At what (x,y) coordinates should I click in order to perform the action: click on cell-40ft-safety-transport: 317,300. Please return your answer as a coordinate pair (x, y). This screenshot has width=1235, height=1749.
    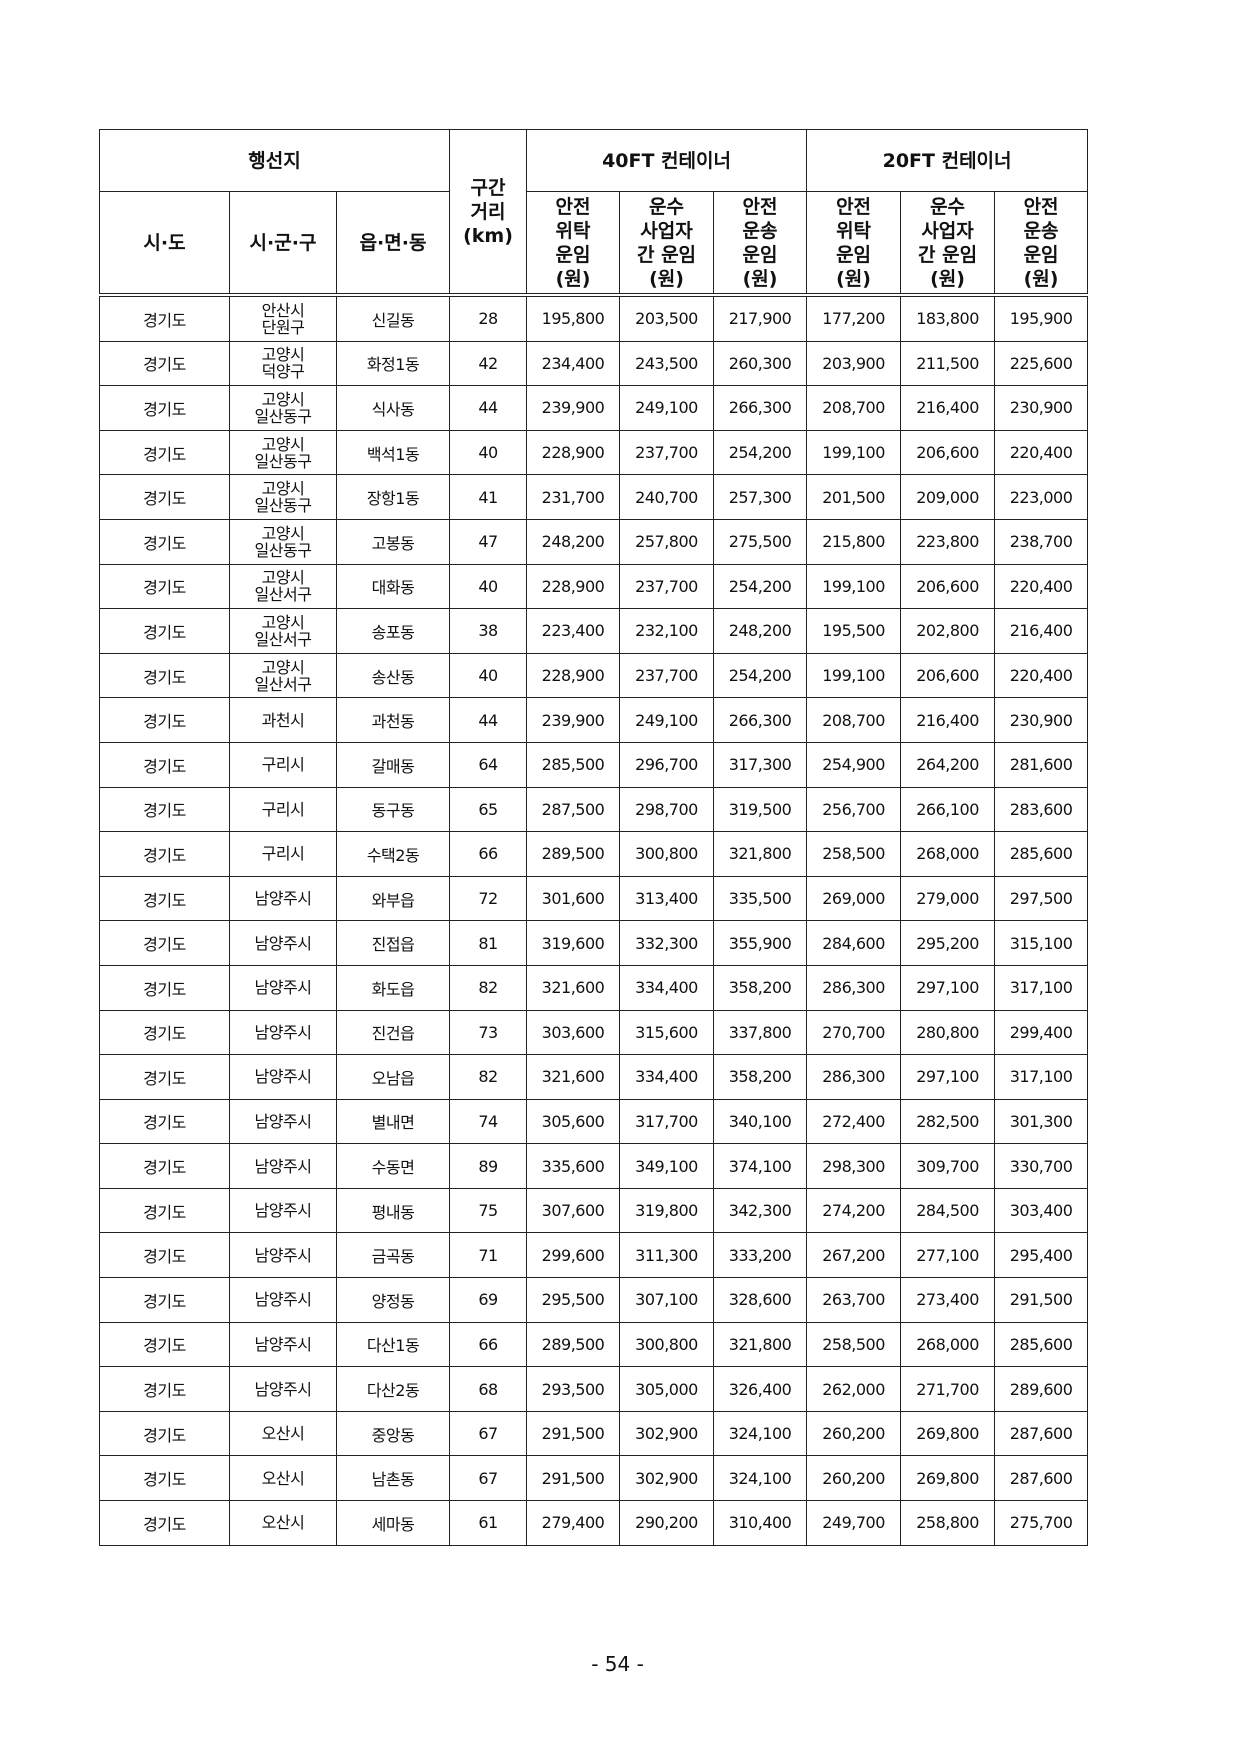
    Looking at the image, I should click on (760, 764).